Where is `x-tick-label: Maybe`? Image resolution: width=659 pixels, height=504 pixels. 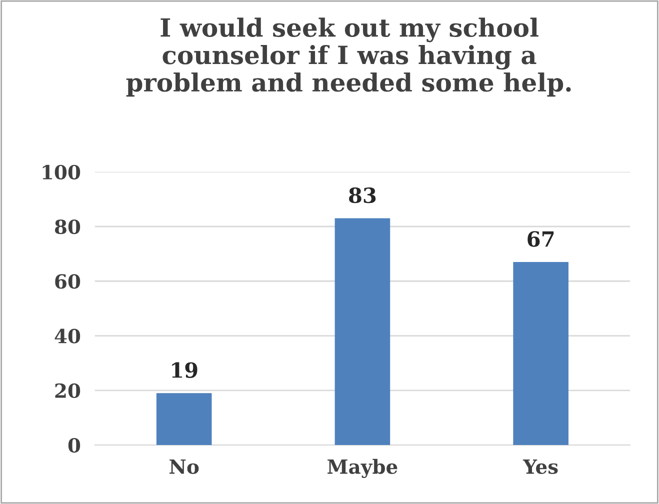
x-tick-label: Maybe is located at coordinates (363, 468).